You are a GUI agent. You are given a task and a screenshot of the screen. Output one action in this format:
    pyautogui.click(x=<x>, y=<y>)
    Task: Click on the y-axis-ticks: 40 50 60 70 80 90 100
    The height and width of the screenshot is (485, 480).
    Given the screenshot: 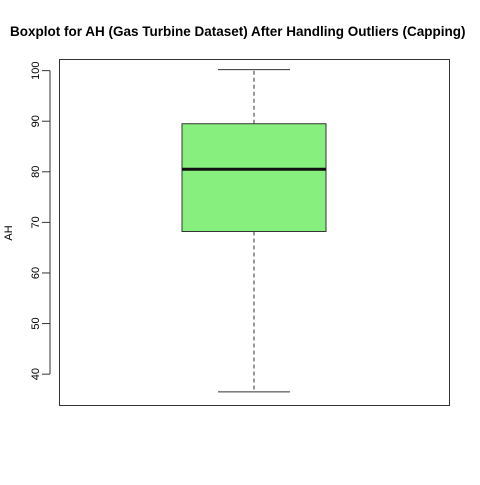 What is the action you would take?
    pyautogui.click(x=40, y=220)
    